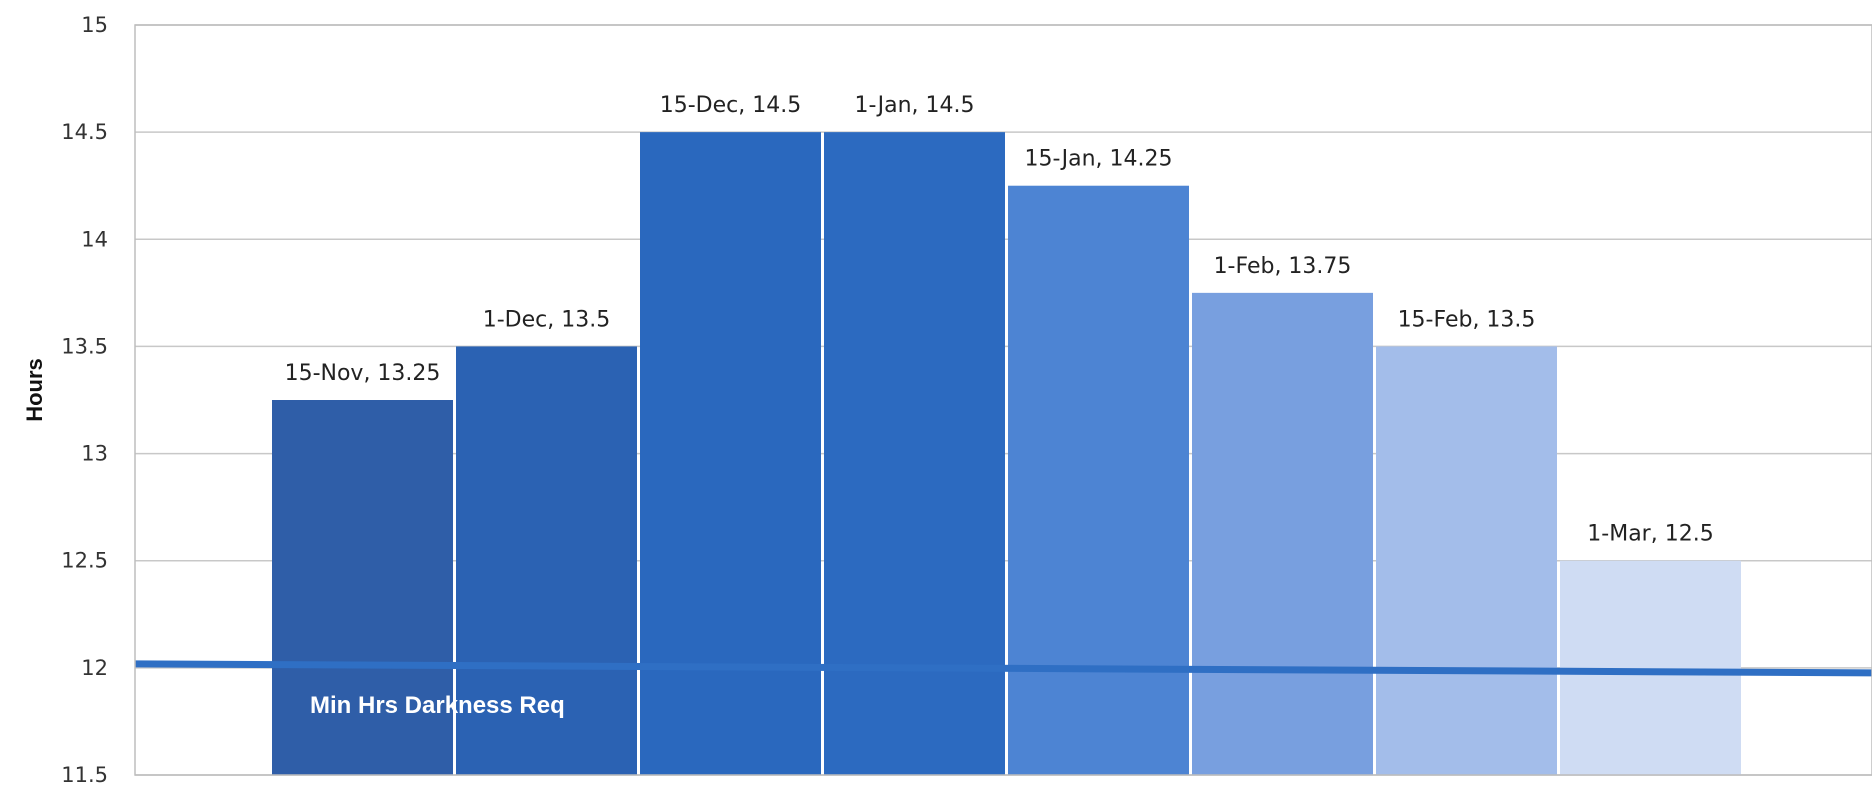 This screenshot has width=1872, height=792. I want to click on y-tick-label: 13, so click(94, 454).